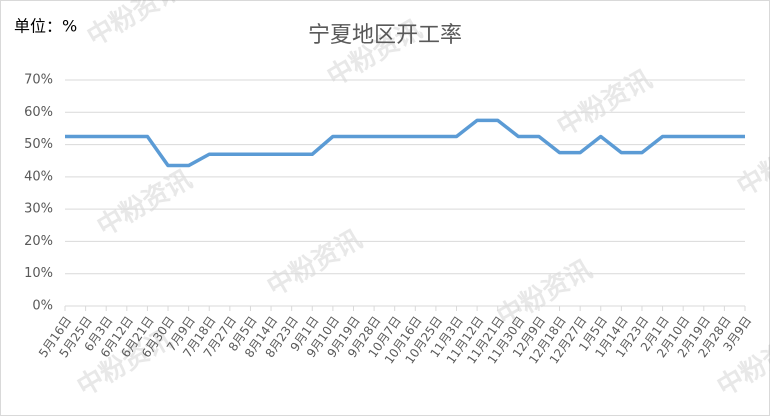 This screenshot has width=770, height=416. I want to click on y-tick-label: 70%, so click(38, 80).